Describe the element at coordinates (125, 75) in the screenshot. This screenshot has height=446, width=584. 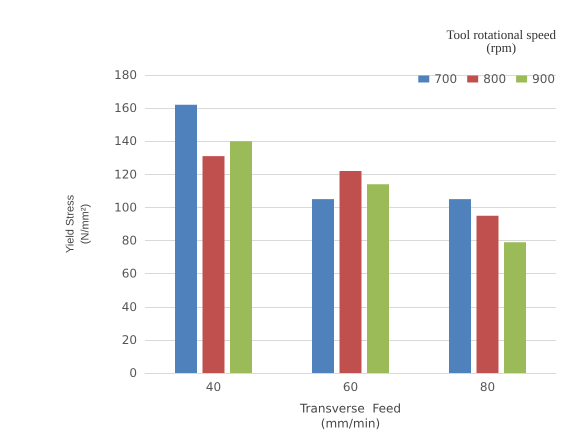
I see `y-tick-label: 180` at that location.